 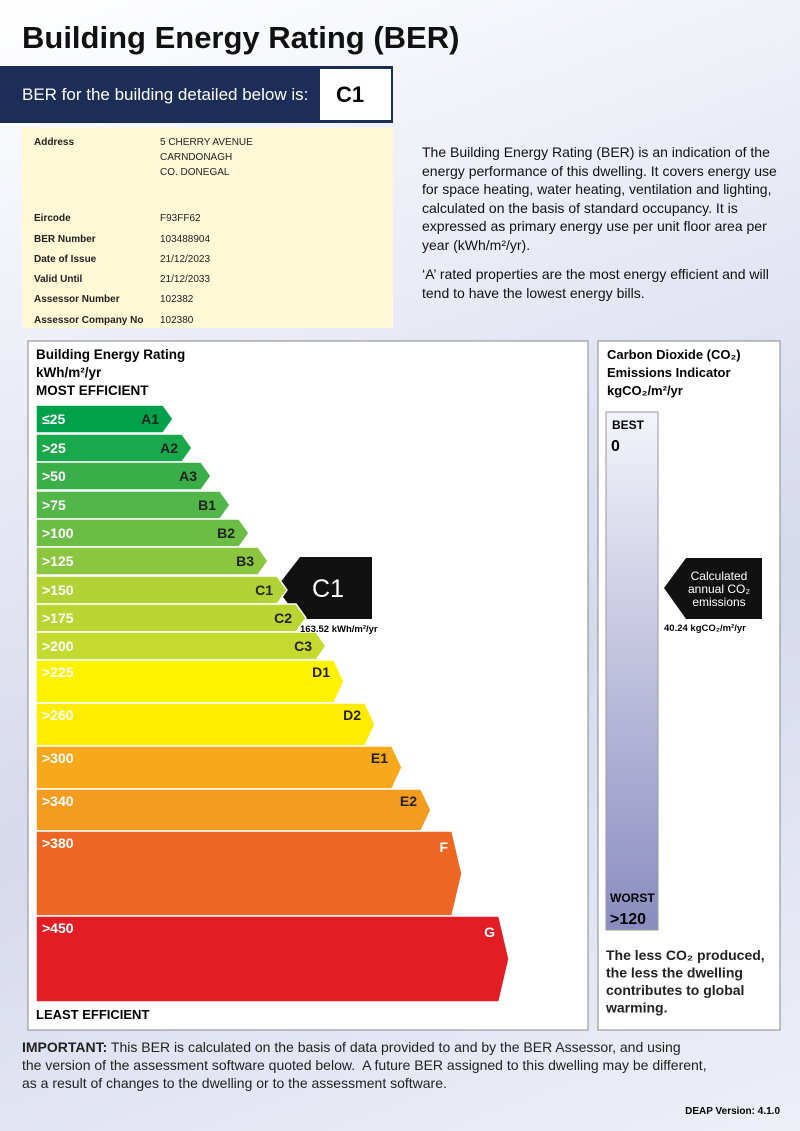 I want to click on detail-value: 102380, so click(x=177, y=320).